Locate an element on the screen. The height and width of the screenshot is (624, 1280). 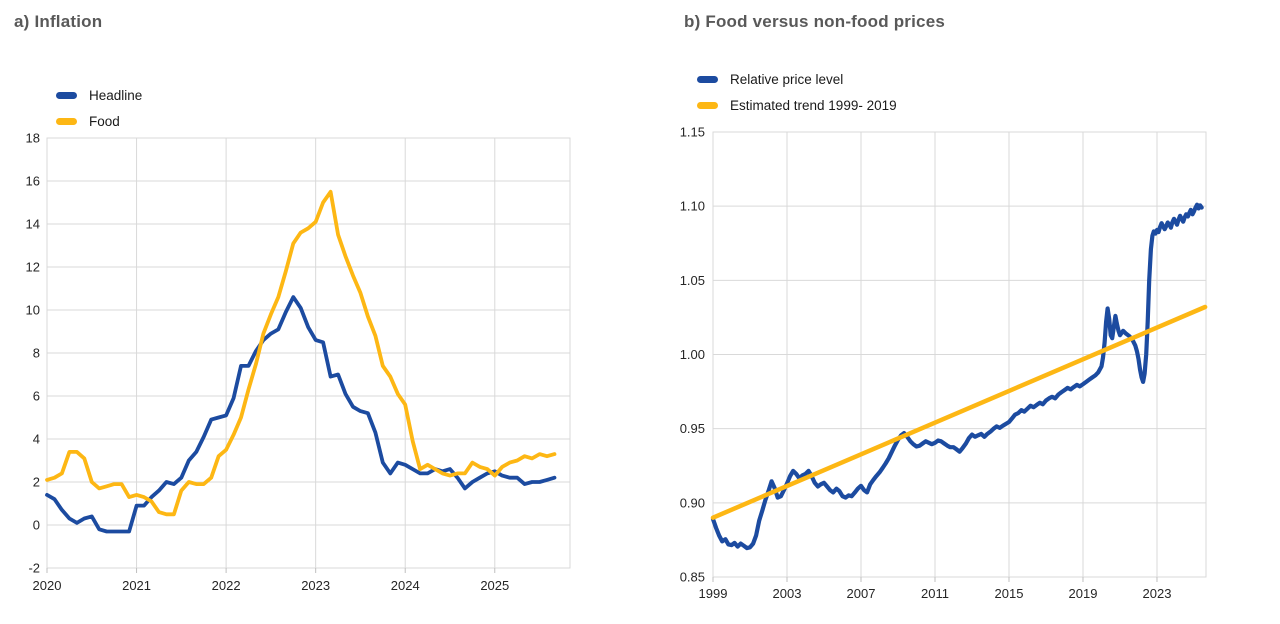
y-tick-label: 4 is located at coordinates (36, 439).